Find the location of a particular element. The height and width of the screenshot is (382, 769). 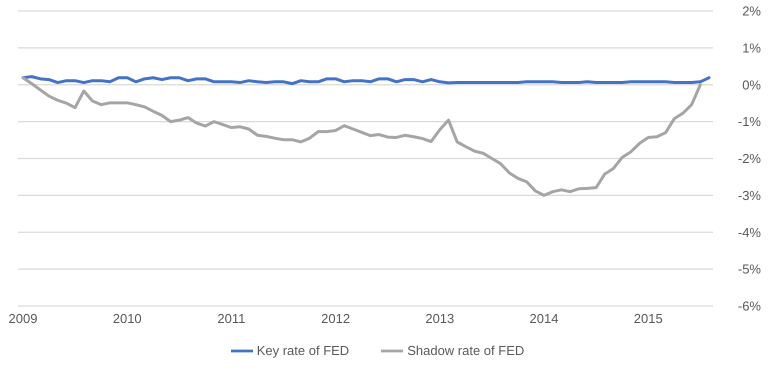

x-tick-label: 2012 is located at coordinates (335, 318).